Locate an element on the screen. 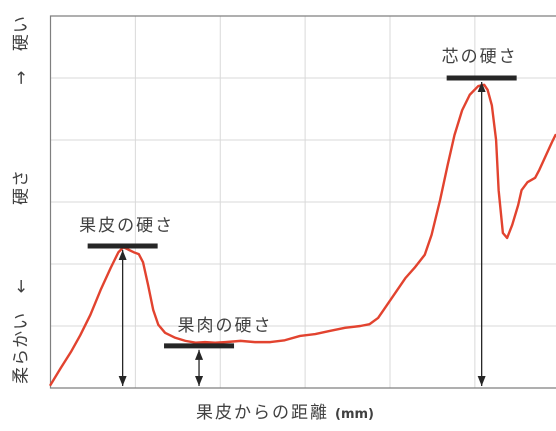 The image size is (556, 431). annotation-group: 果皮の硬さ is located at coordinates (126, 301).